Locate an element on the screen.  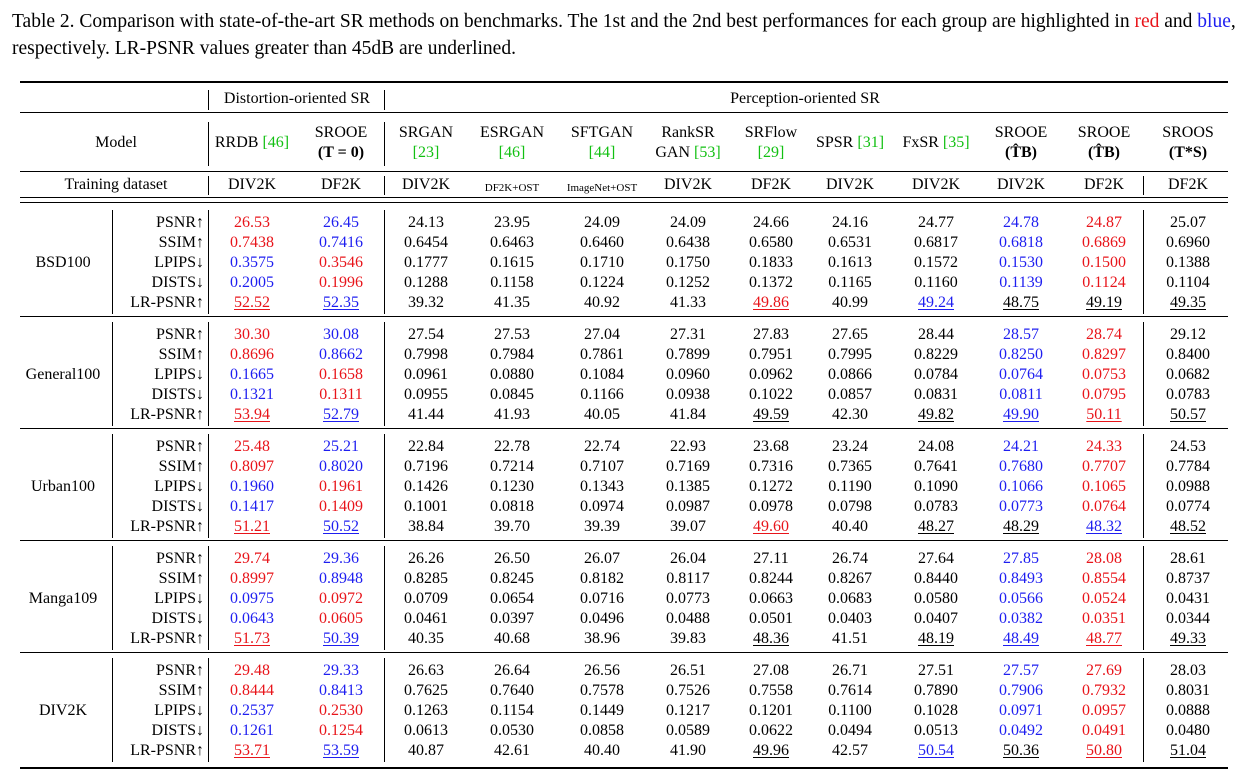
group-manga109-cell: 39.83 is located at coordinates (688, 638).